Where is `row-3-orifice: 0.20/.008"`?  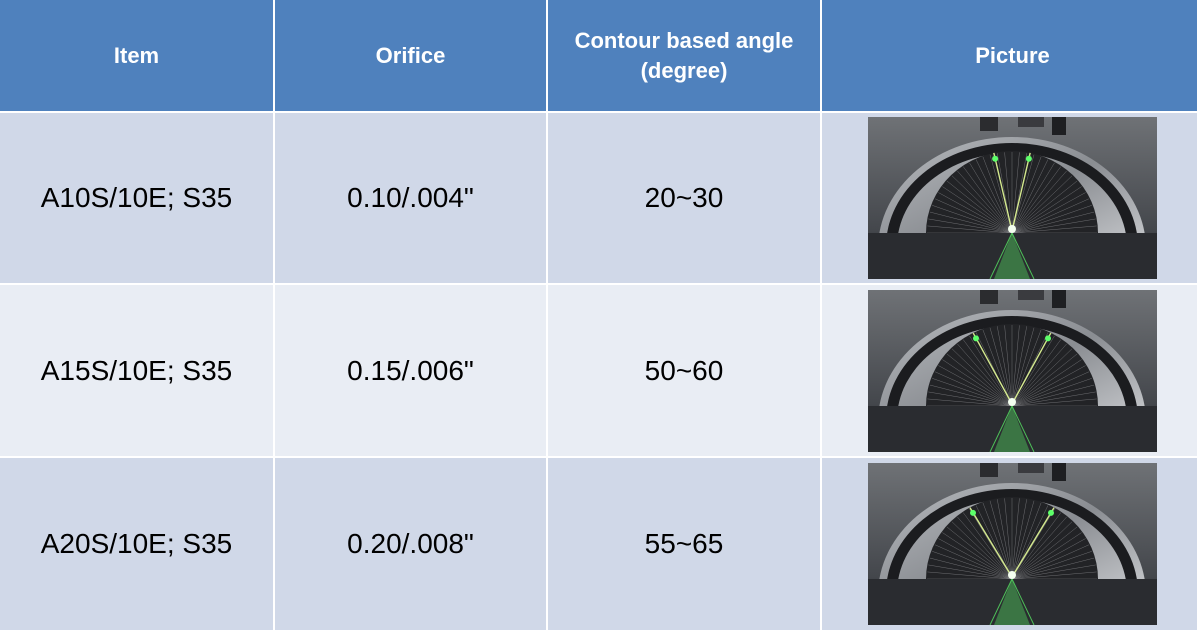 row-3-orifice: 0.20/.008" is located at coordinates (410, 544).